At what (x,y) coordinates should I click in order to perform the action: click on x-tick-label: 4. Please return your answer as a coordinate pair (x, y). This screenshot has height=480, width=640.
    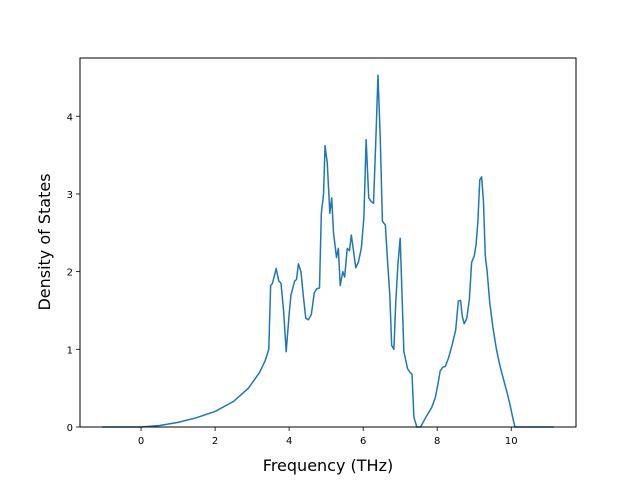
    Looking at the image, I should click on (289, 441).